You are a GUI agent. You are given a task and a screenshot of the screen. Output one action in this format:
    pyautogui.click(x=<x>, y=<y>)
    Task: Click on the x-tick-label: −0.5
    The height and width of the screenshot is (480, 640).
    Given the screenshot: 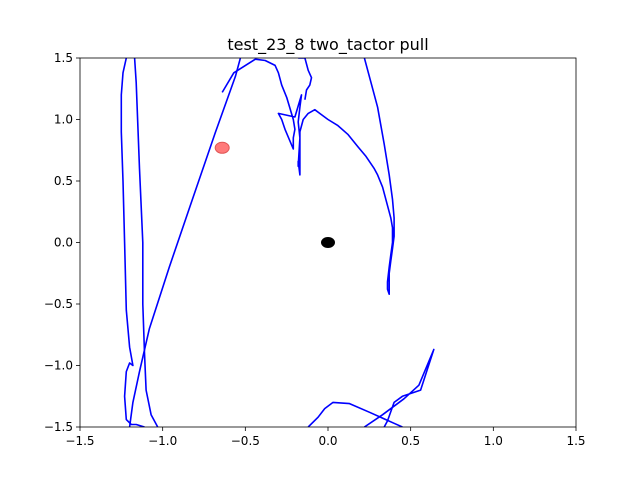 What is the action you would take?
    pyautogui.click(x=245, y=441)
    